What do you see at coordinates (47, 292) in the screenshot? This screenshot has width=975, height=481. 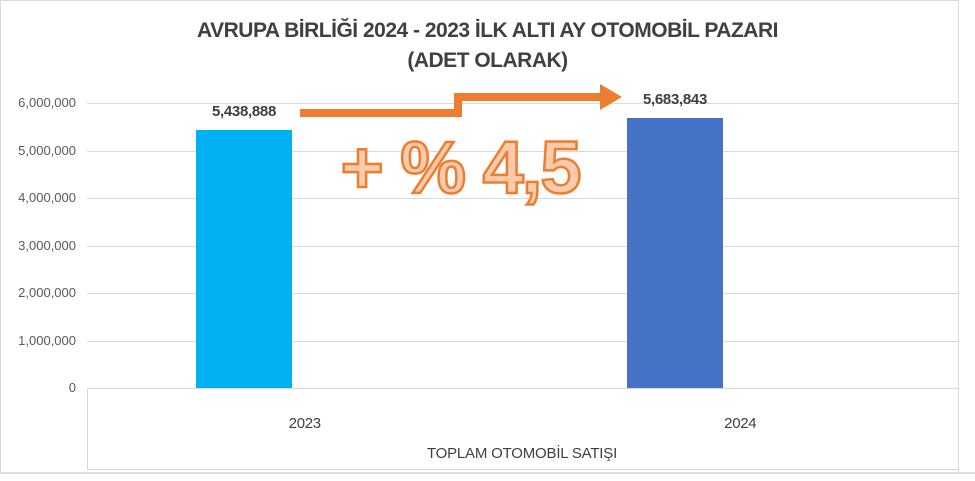 I see `y-axis-tick-label: 2,000,000` at bounding box center [47, 292].